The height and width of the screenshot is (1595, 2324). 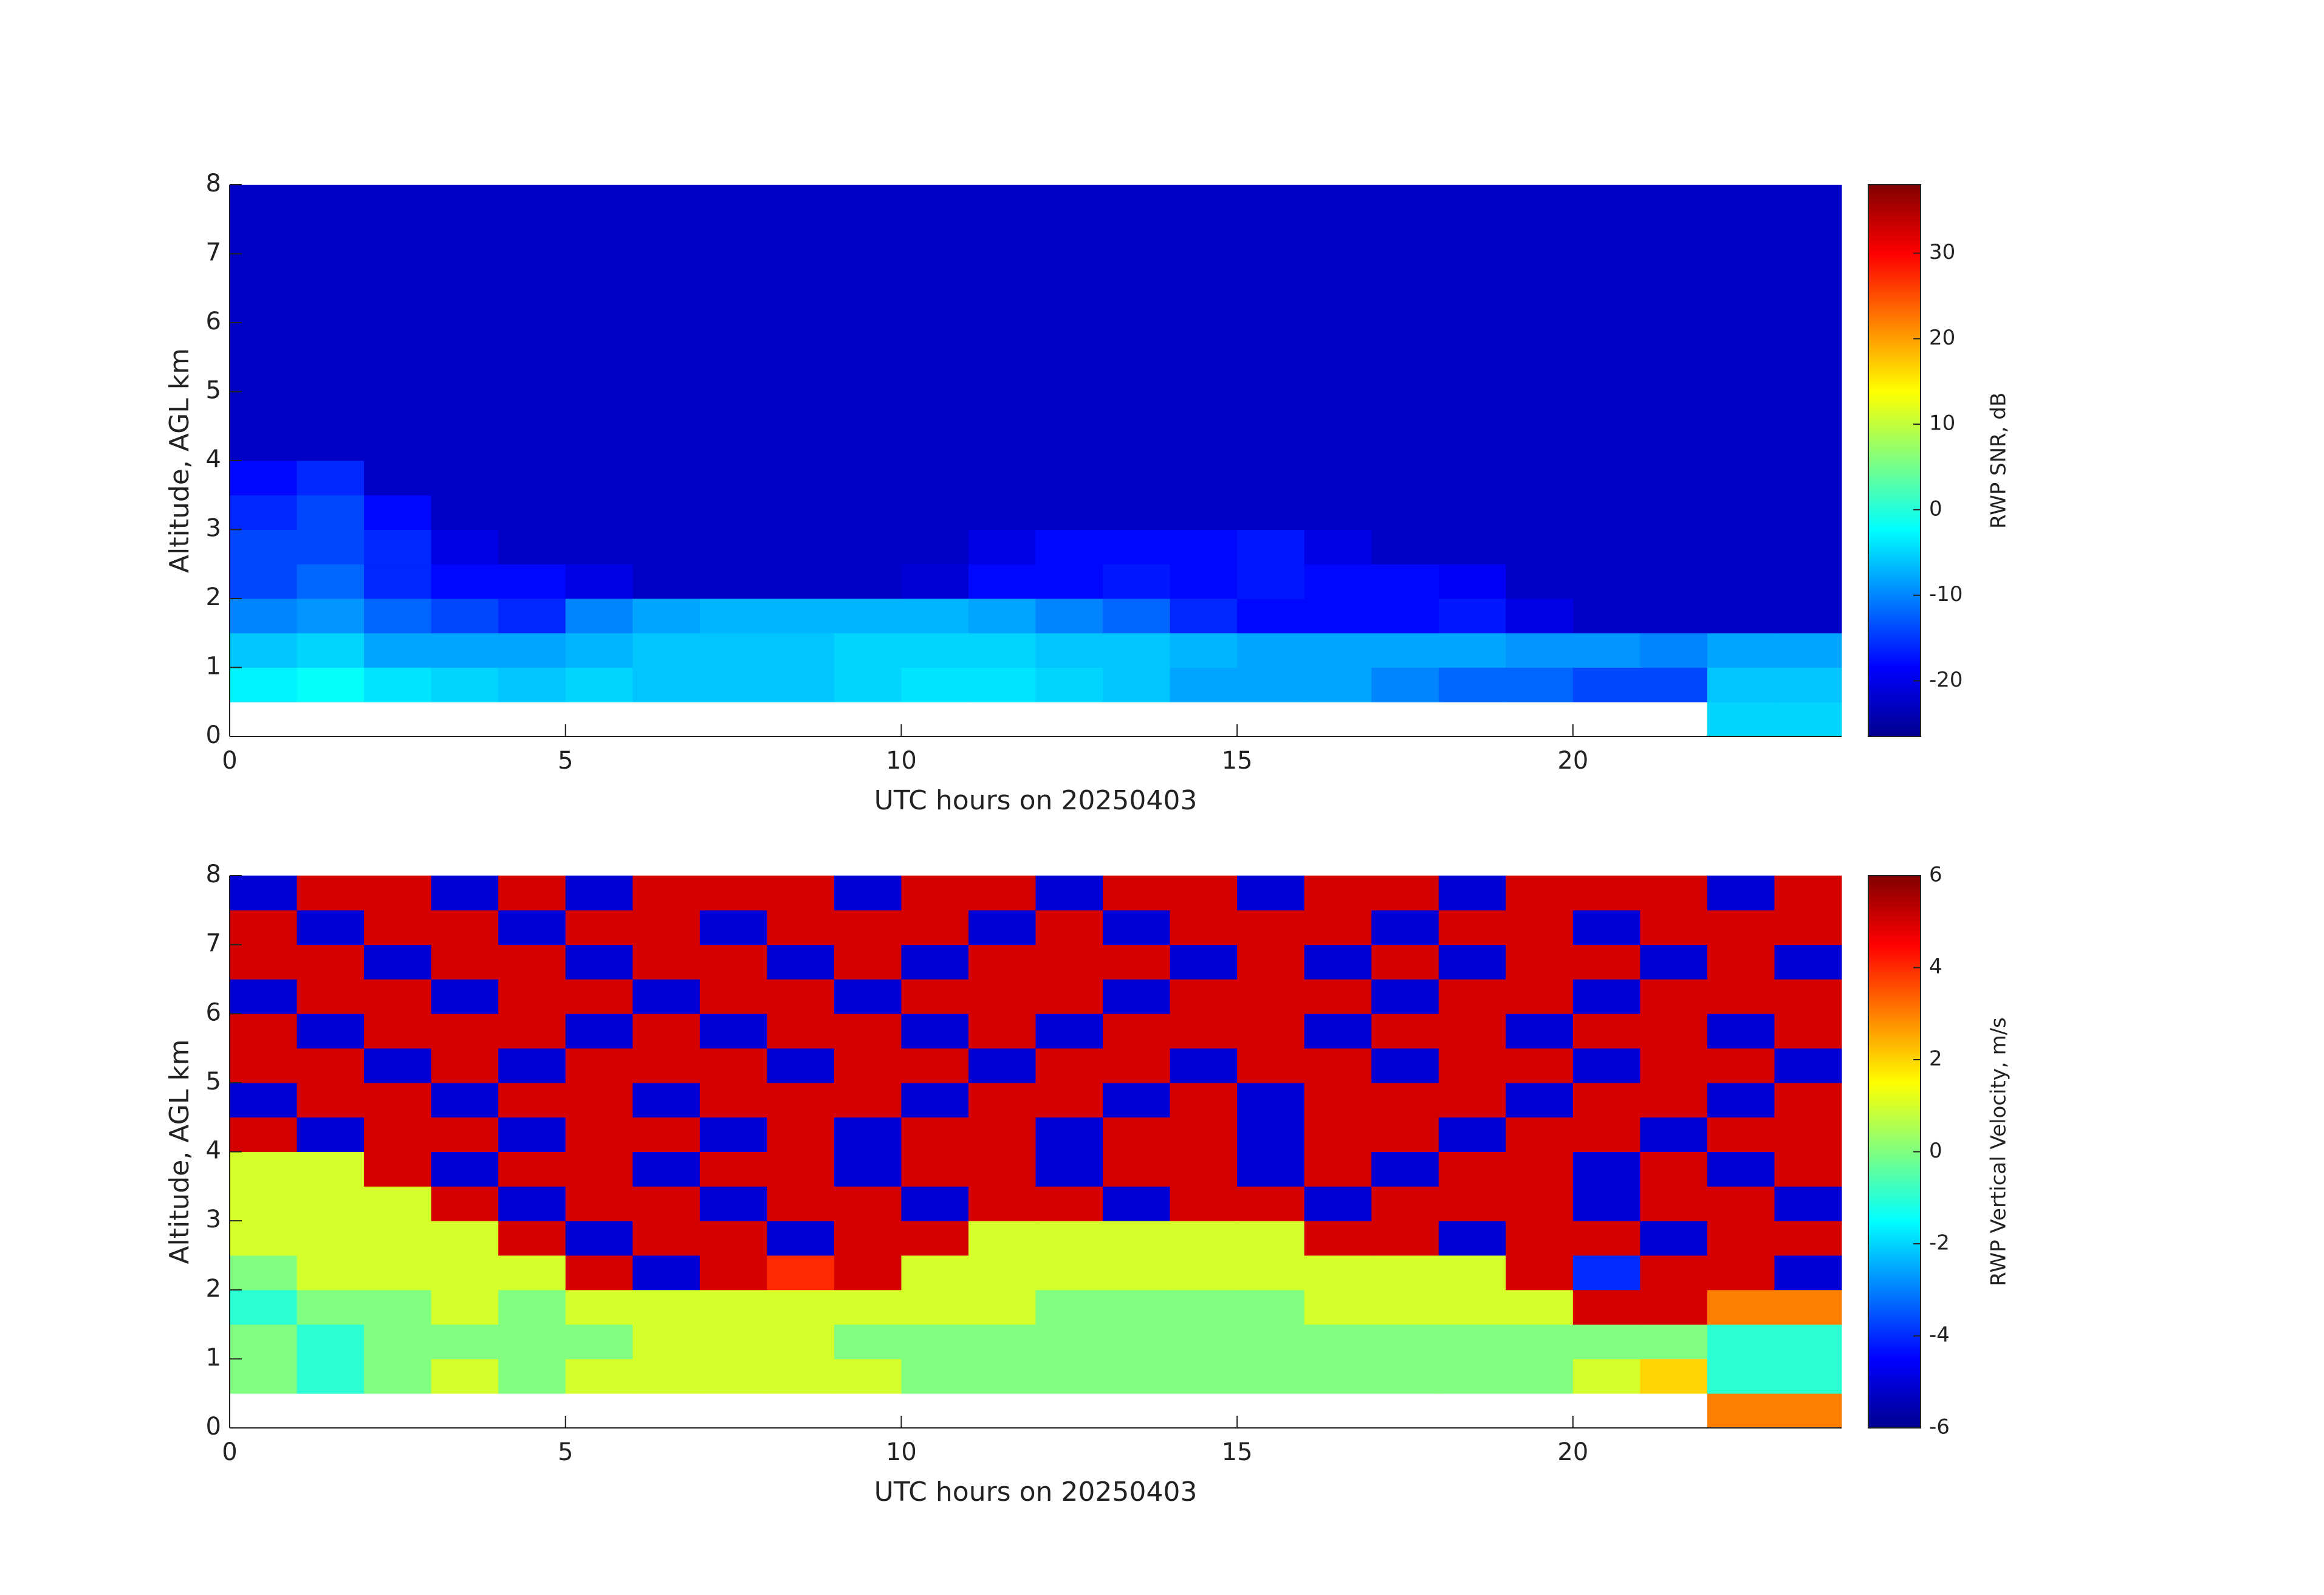 What do you see at coordinates (1036, 1492) in the screenshot?
I see `x-axis-label: UTC hours on 20250403` at bounding box center [1036, 1492].